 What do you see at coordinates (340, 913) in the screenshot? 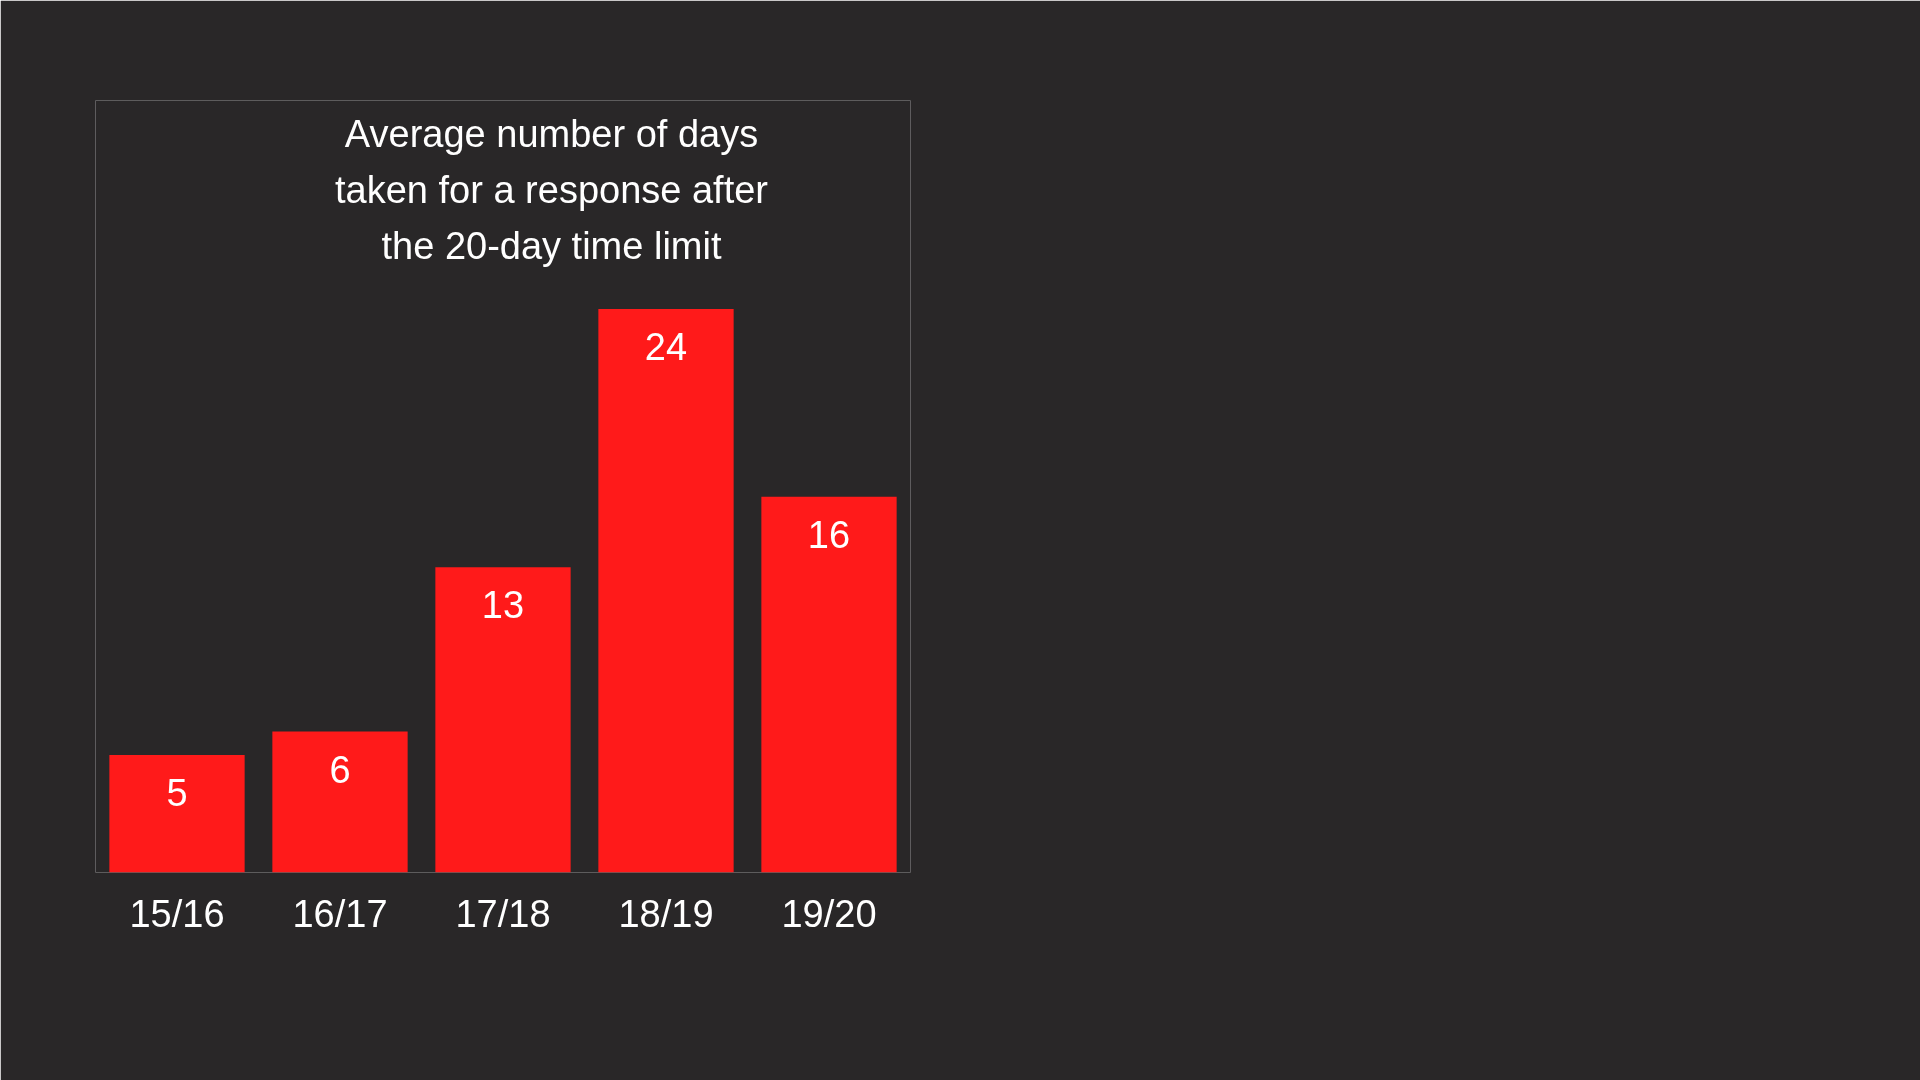
I see `x-tick-label: 16/17` at bounding box center [340, 913].